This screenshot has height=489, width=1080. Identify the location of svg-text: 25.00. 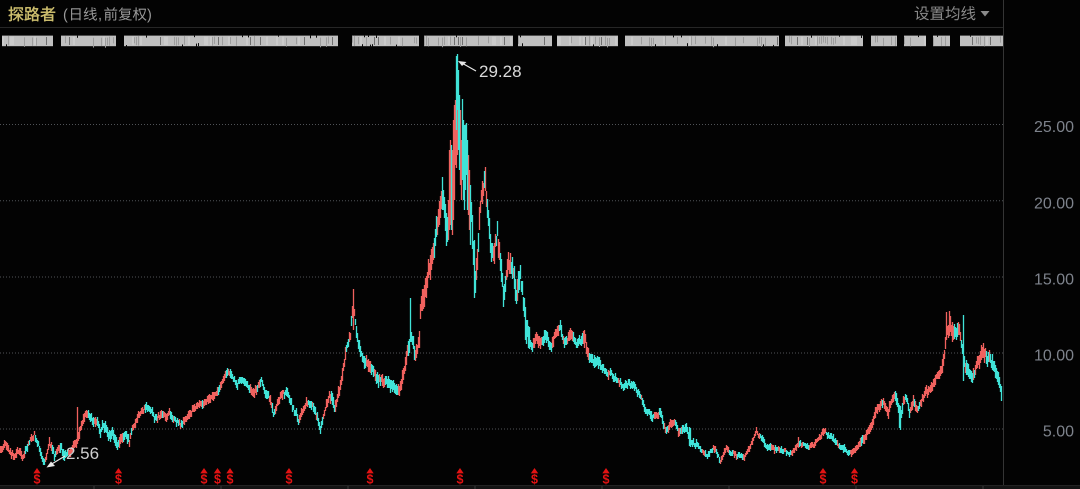
(1054, 127).